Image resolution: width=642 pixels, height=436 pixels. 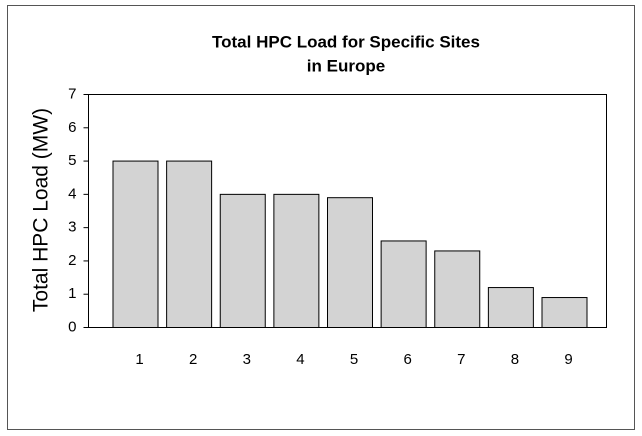 I want to click on y-tick-label: 2, so click(x=72, y=260).